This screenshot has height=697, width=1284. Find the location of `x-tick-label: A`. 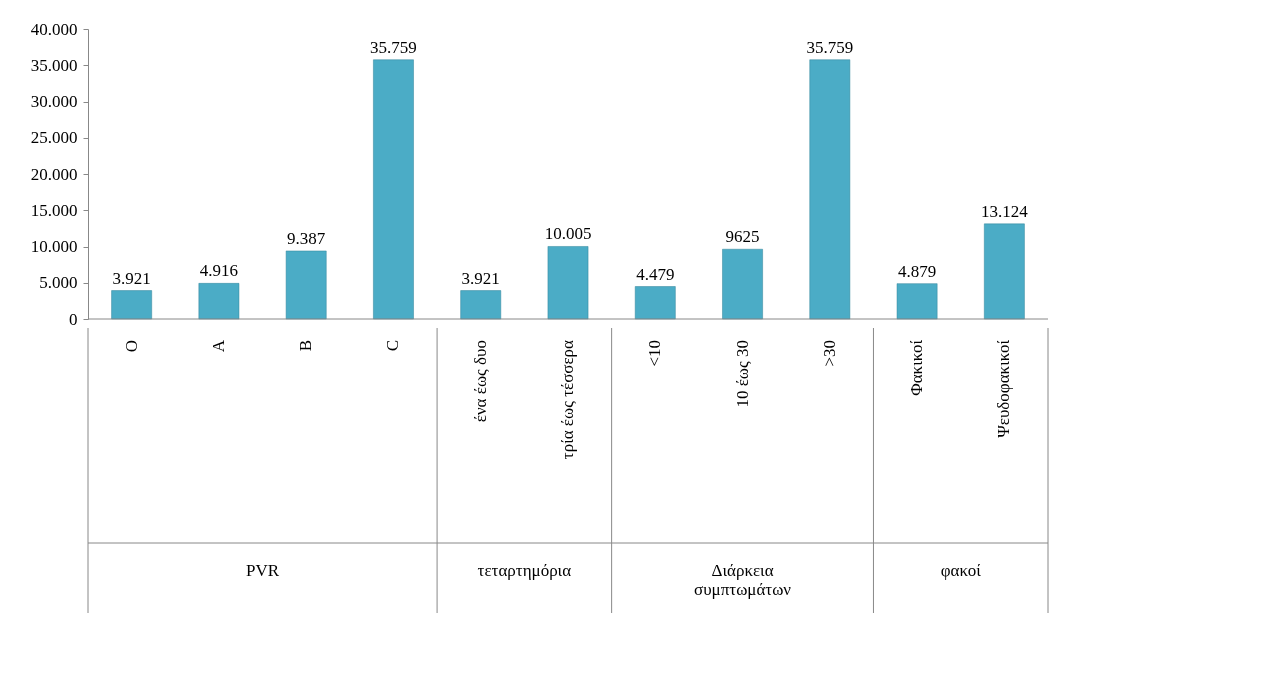

x-tick-label: A is located at coordinates (218, 346).